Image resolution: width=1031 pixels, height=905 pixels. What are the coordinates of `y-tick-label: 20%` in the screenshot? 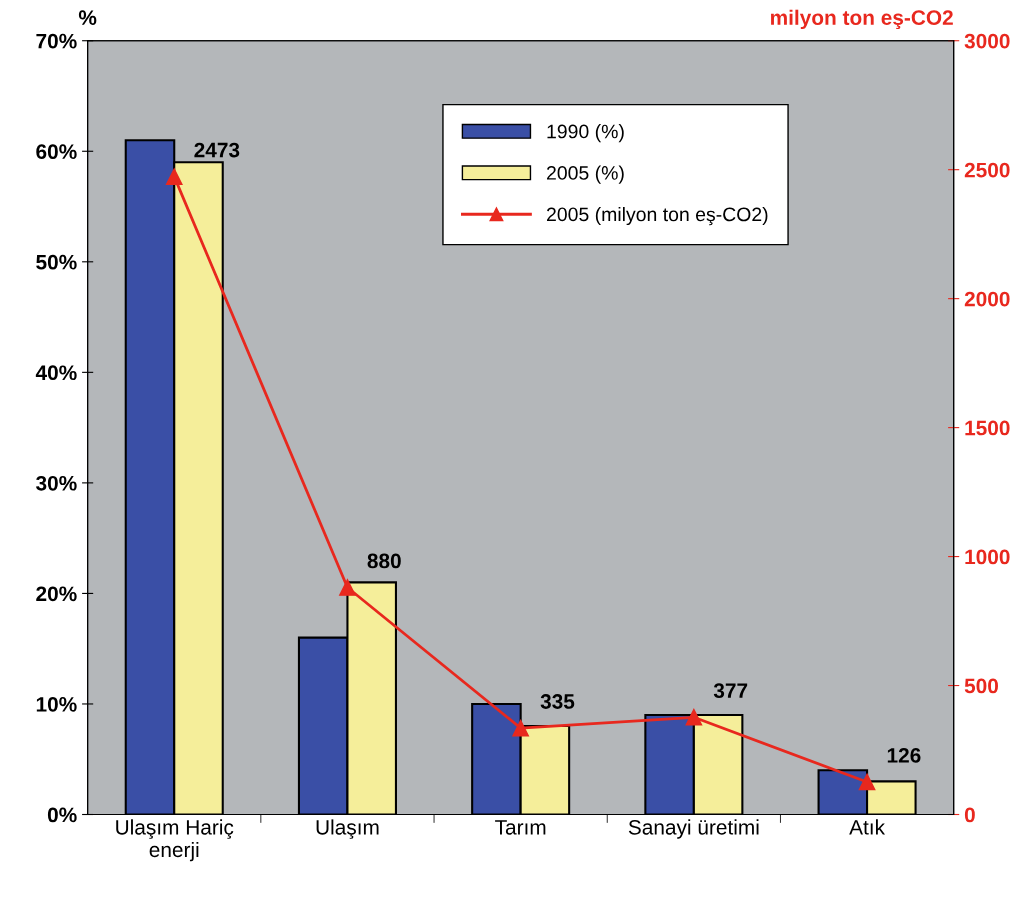 It's located at (56, 594).